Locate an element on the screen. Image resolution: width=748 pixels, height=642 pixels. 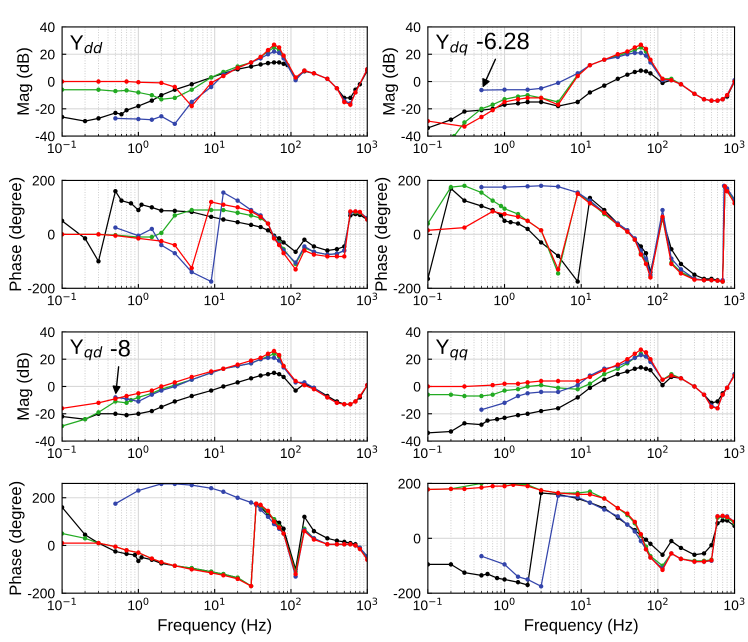
annotation: Y$_{qq}$ is located at coordinates (452, 350).